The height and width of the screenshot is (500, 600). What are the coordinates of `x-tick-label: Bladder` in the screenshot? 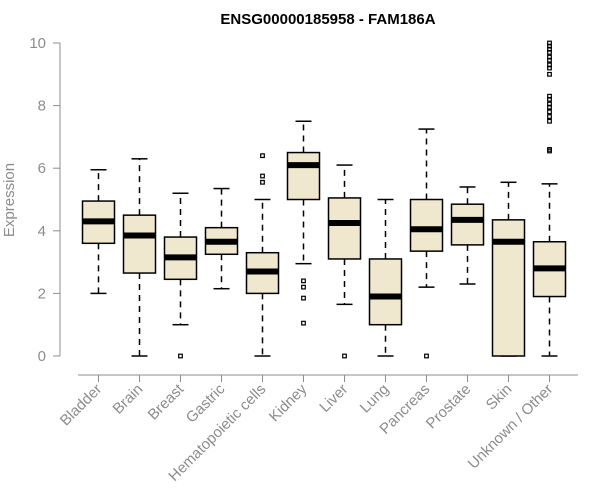 It's located at (81, 405).